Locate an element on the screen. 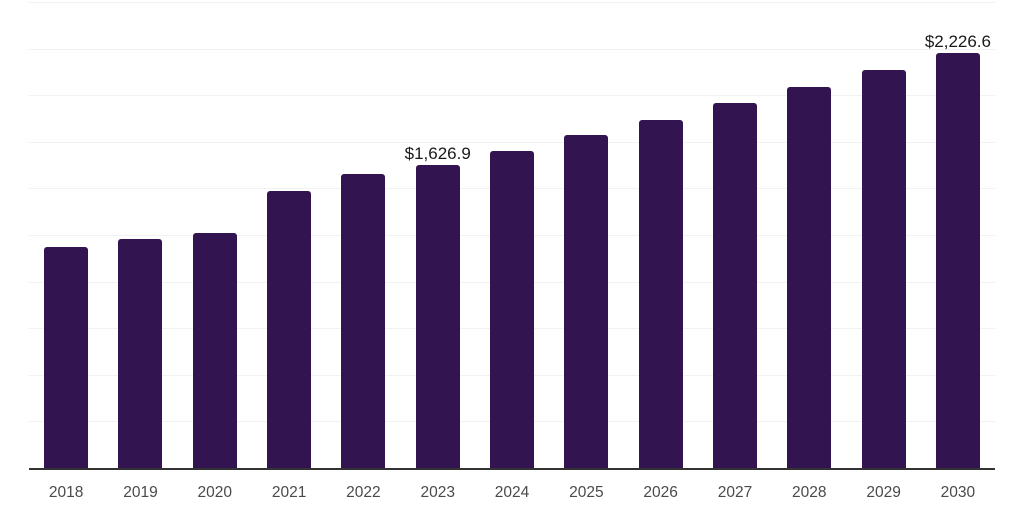  x-tick-2030: 2030 is located at coordinates (958, 492).